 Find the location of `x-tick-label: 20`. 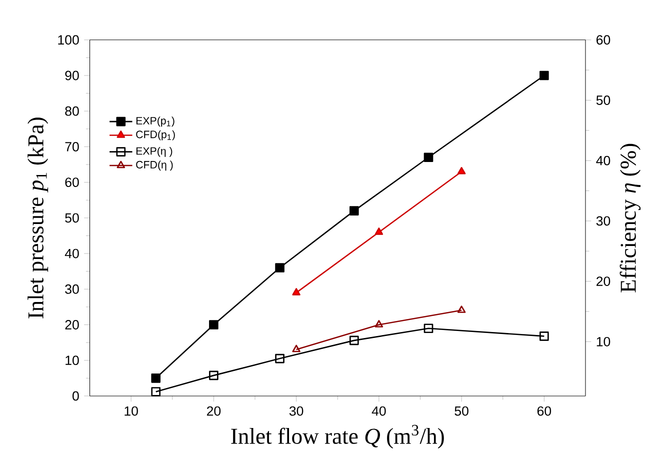

x-tick-label: 20 is located at coordinates (213, 411).